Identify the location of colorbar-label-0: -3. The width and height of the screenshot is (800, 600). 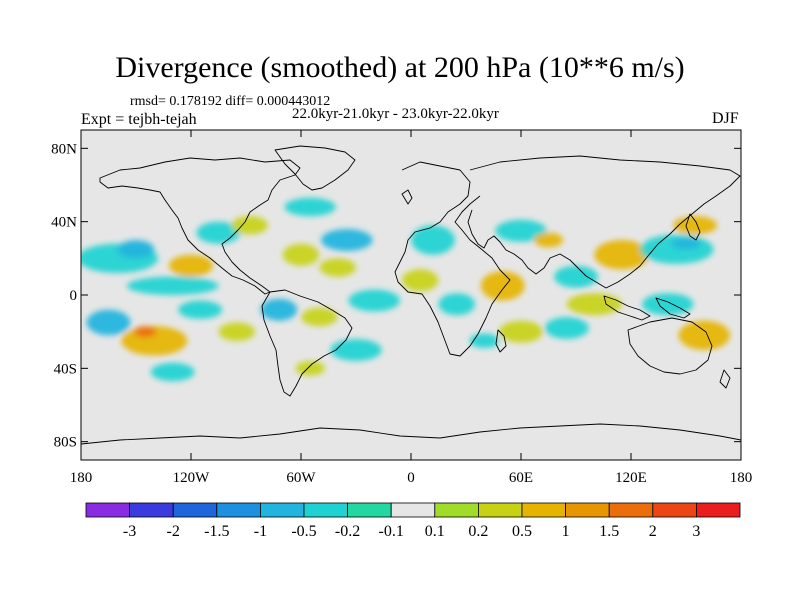
(129, 531).